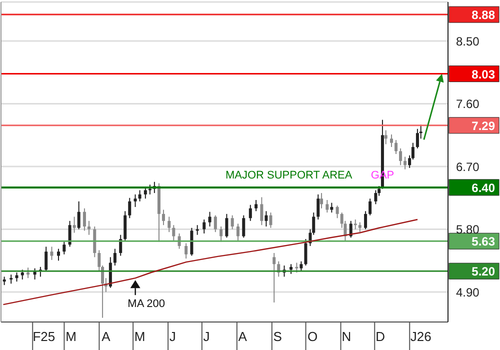 This screenshot has height=350, width=500. Describe the element at coordinates (468, 41) in the screenshot. I see `y-tick-label: 8.50` at that location.